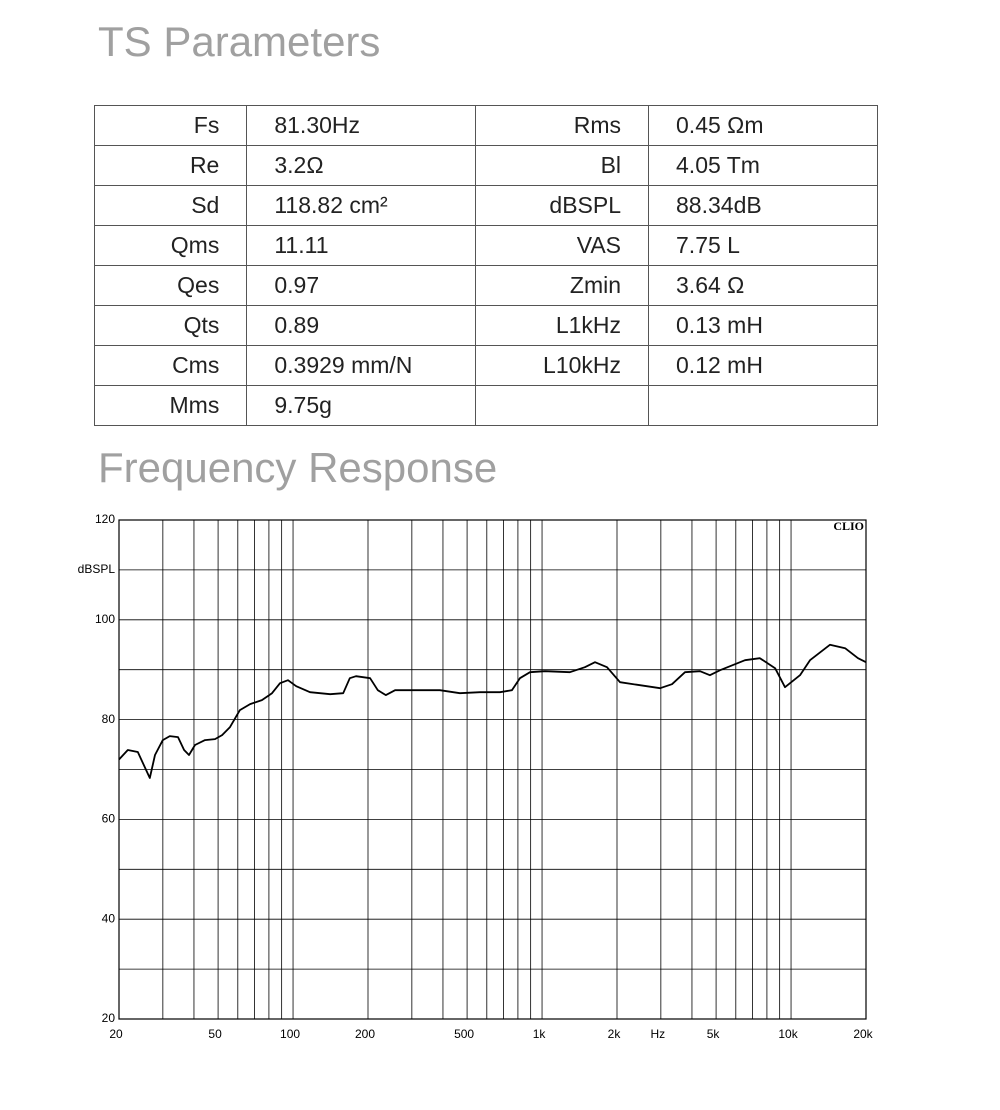 The width and height of the screenshot is (1000, 1110). I want to click on param-name: Qts, so click(170, 325).